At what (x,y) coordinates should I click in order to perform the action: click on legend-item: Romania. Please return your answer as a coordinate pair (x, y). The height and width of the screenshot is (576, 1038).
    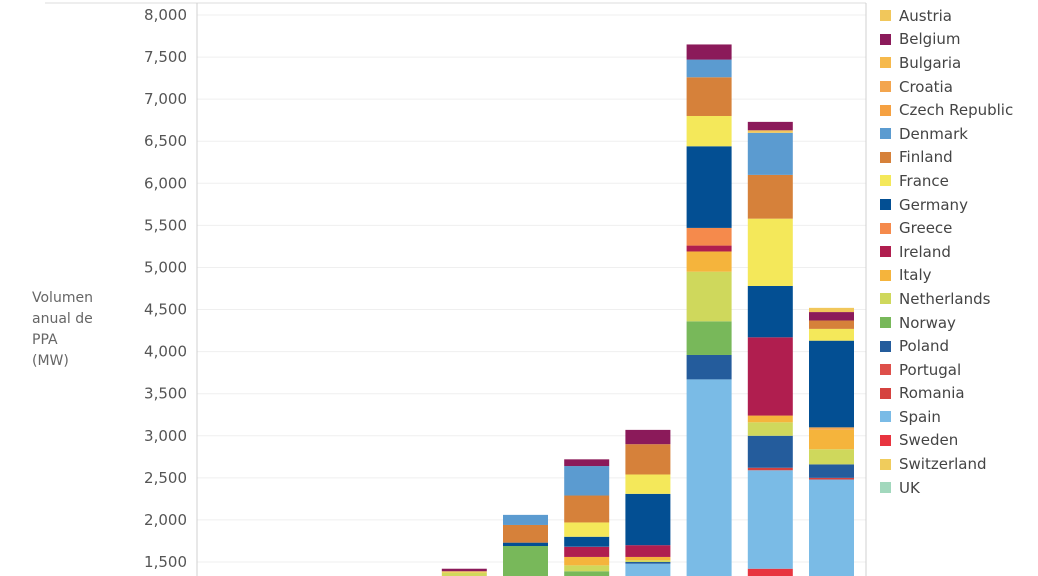
    Looking at the image, I should click on (946, 394).